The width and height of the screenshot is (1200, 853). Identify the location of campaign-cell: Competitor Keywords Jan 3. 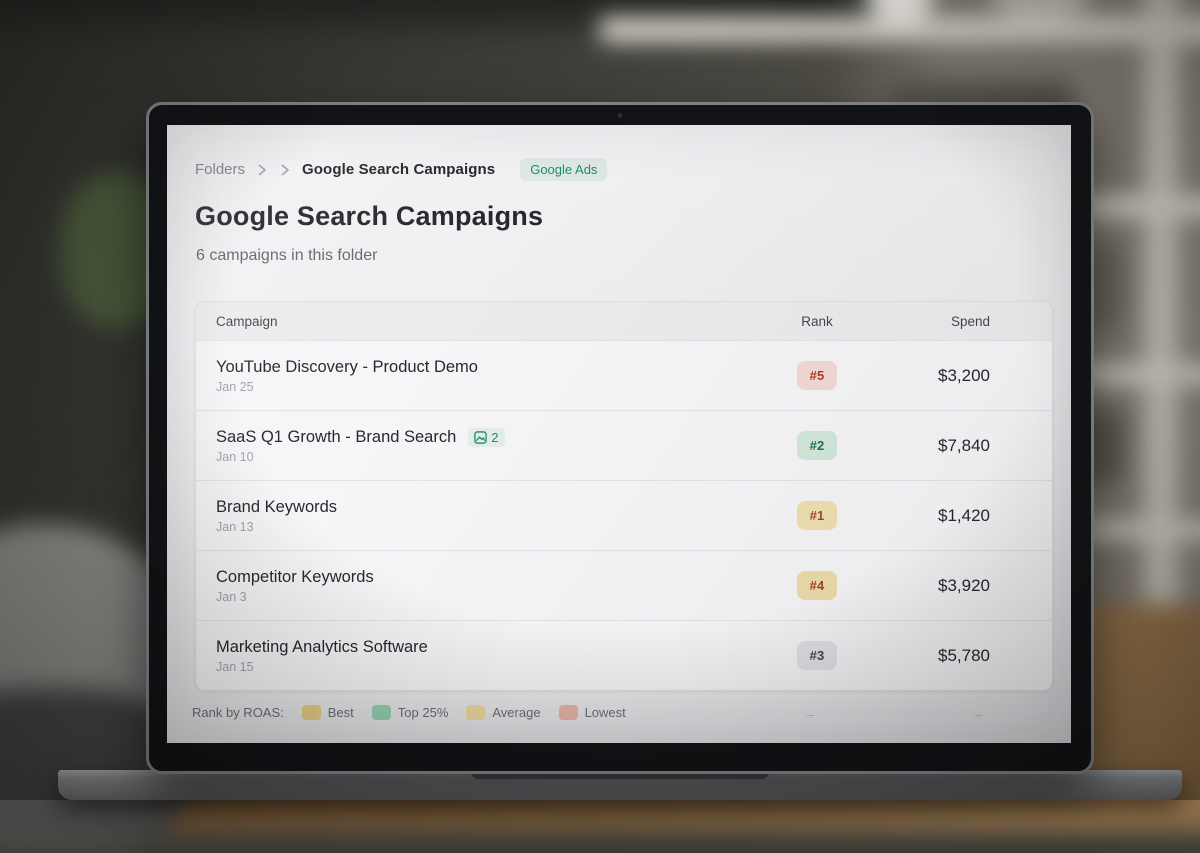
(474, 586).